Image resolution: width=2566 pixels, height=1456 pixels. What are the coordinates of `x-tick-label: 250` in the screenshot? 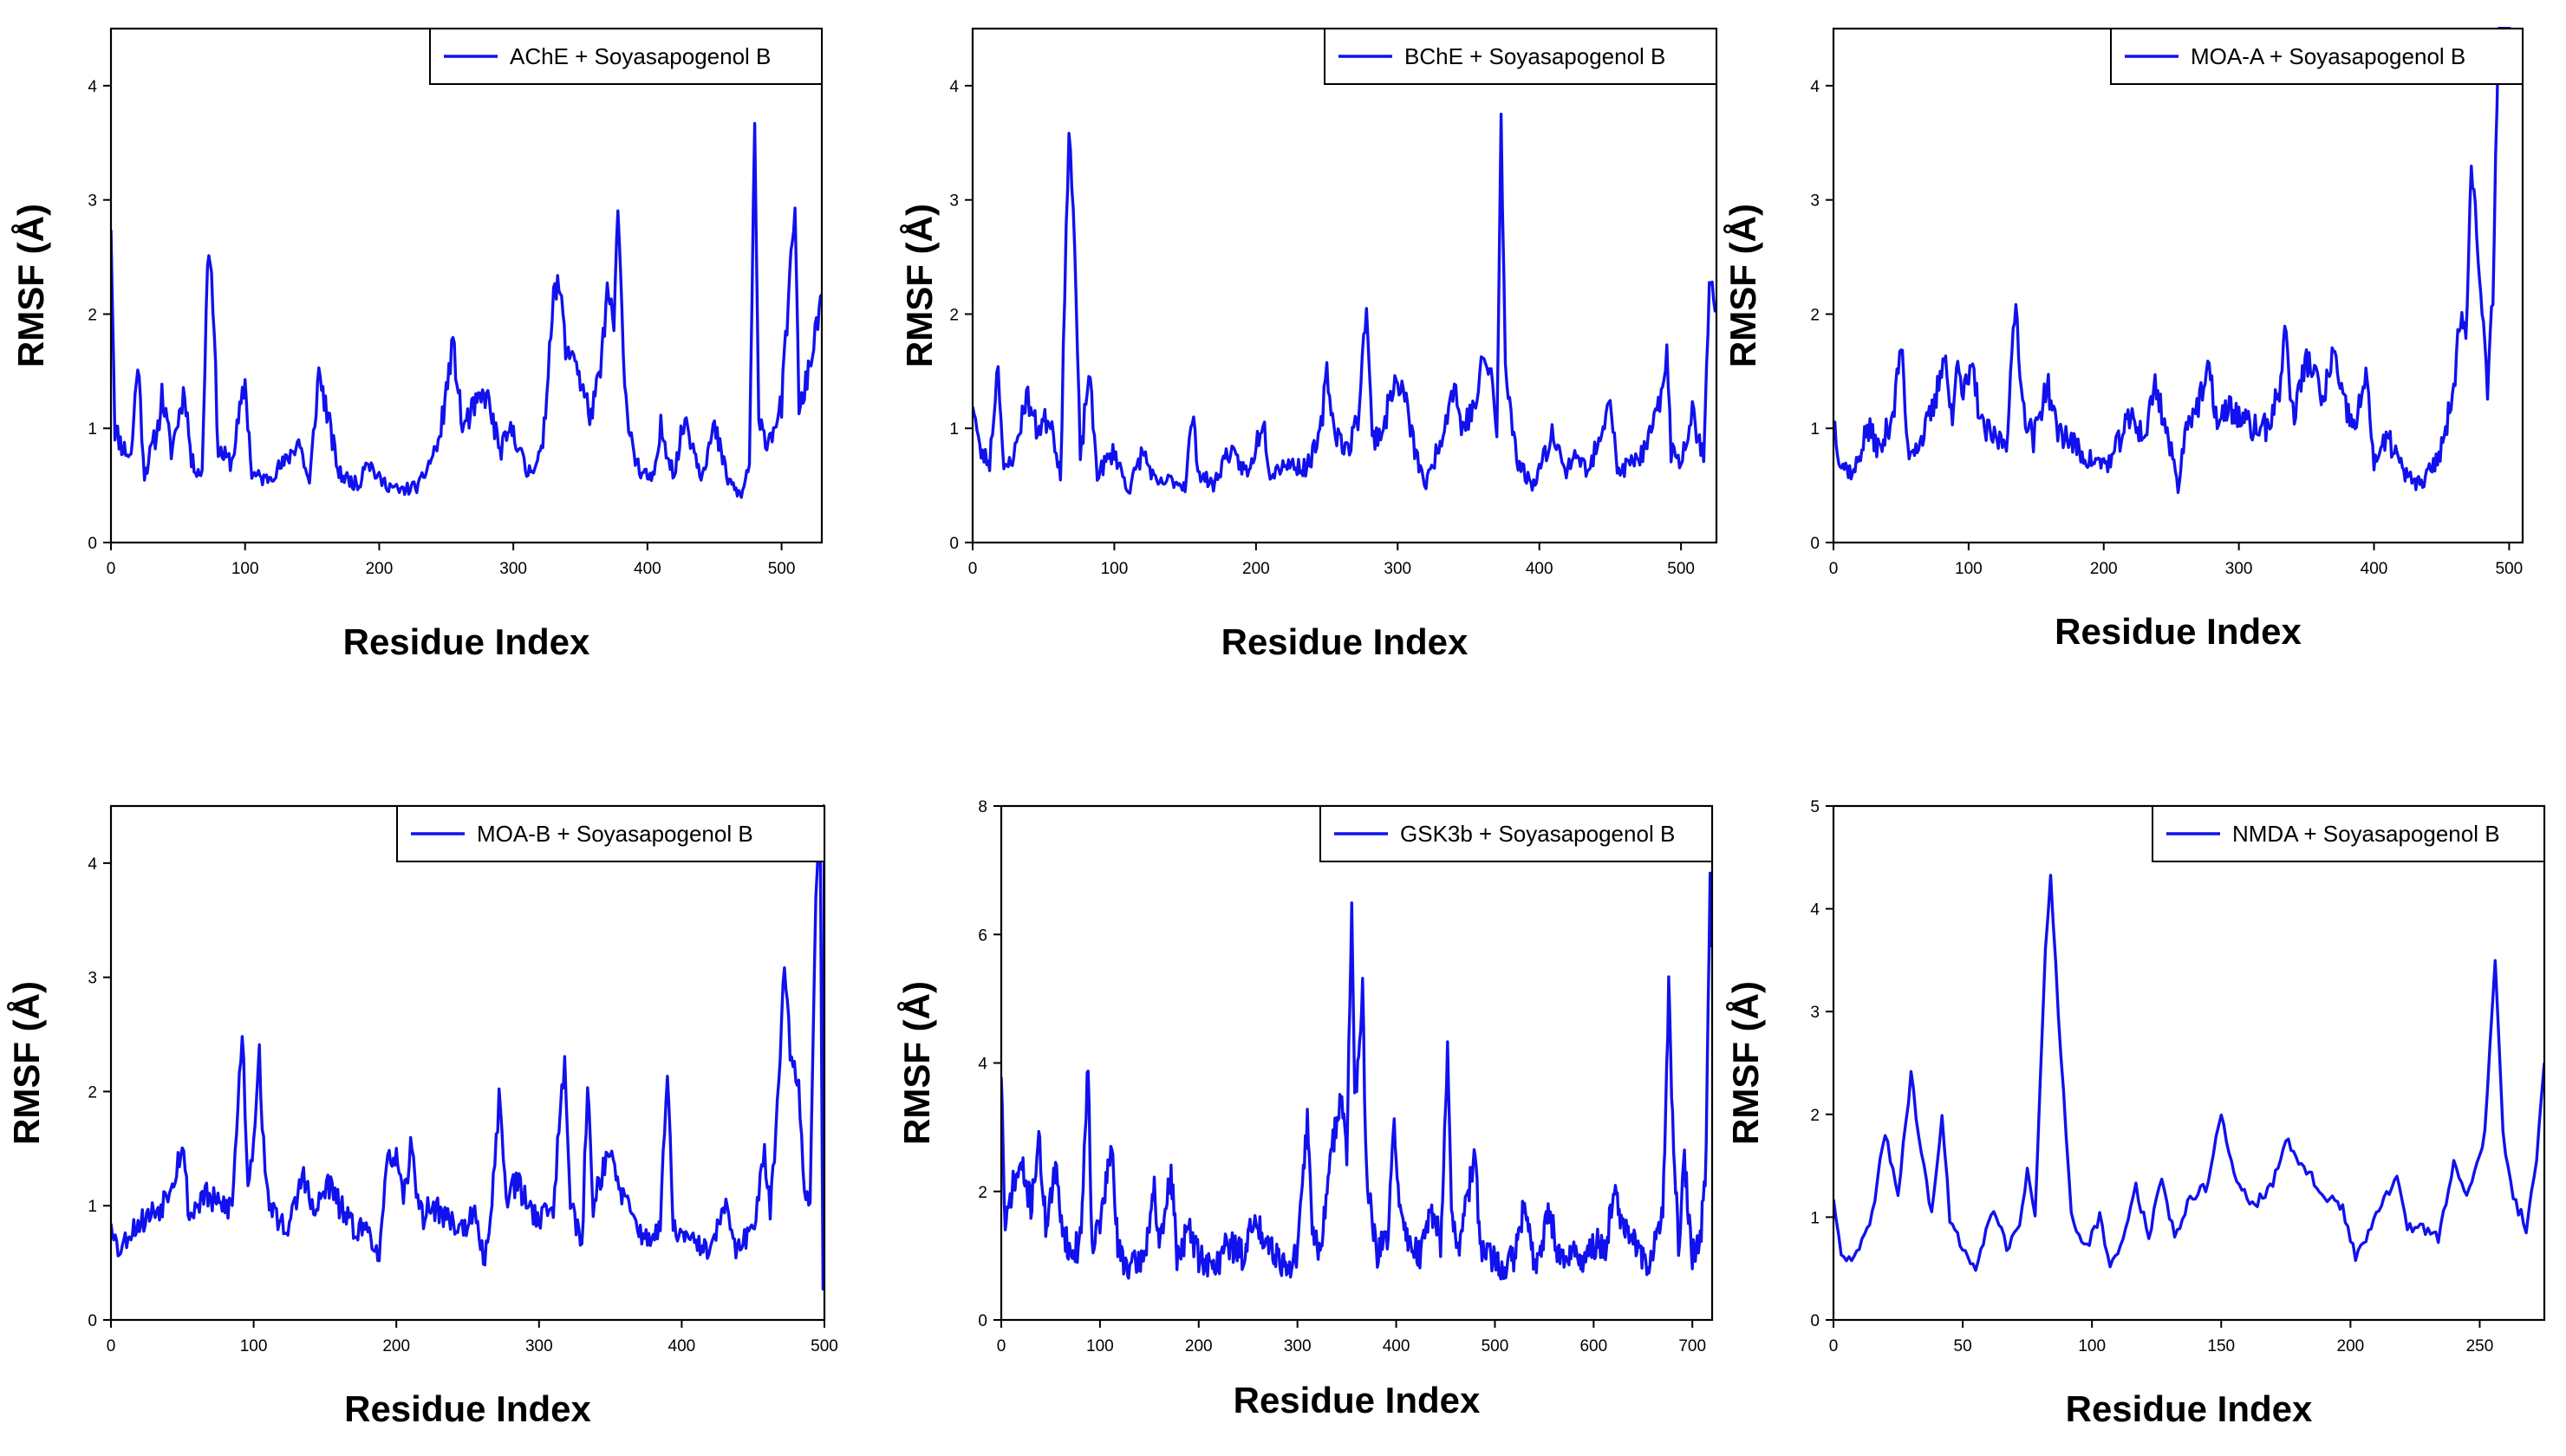 It's located at (2480, 1346).